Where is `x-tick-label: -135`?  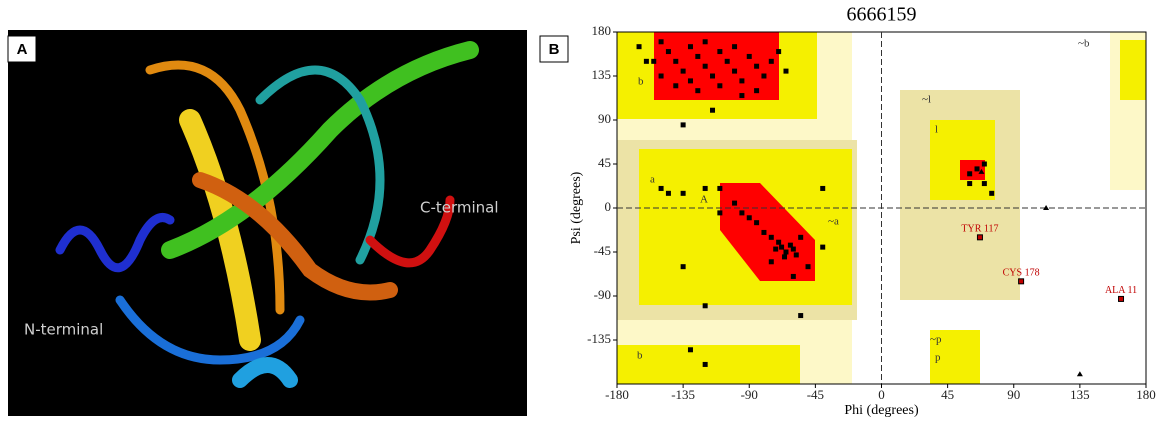
x-tick-label: -135 is located at coordinates (683, 394).